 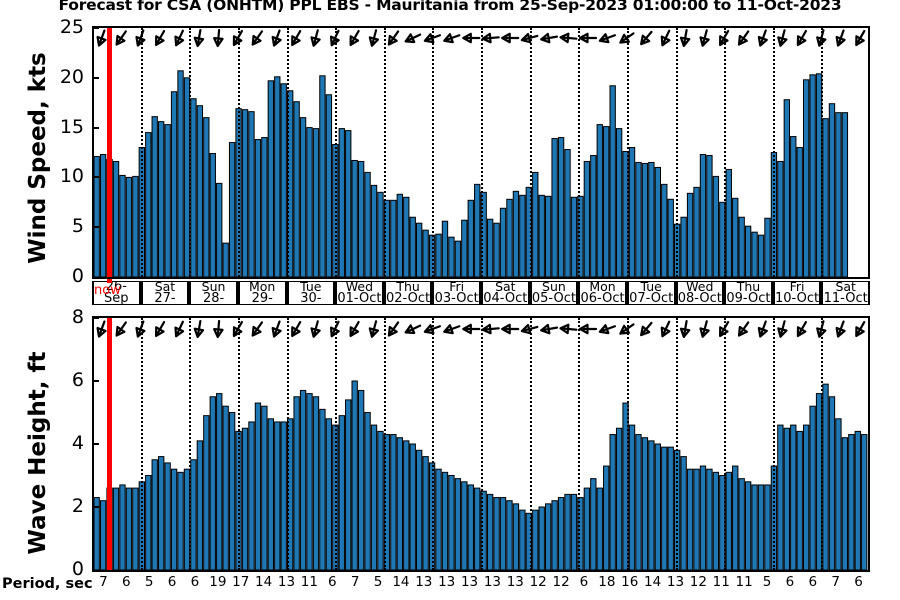 I want to click on date-axis-weekday: Mon, so click(x=602, y=287).